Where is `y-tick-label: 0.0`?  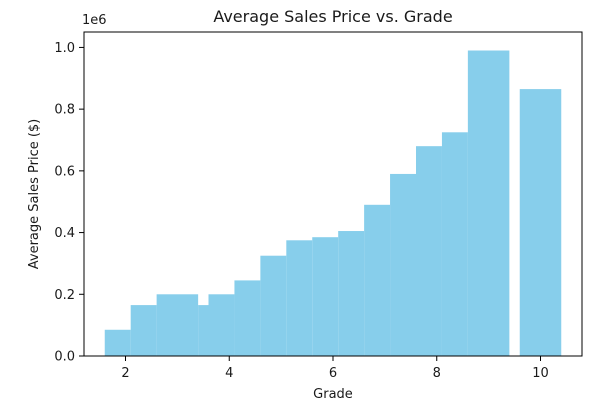 y-tick-label: 0.0 is located at coordinates (64, 357).